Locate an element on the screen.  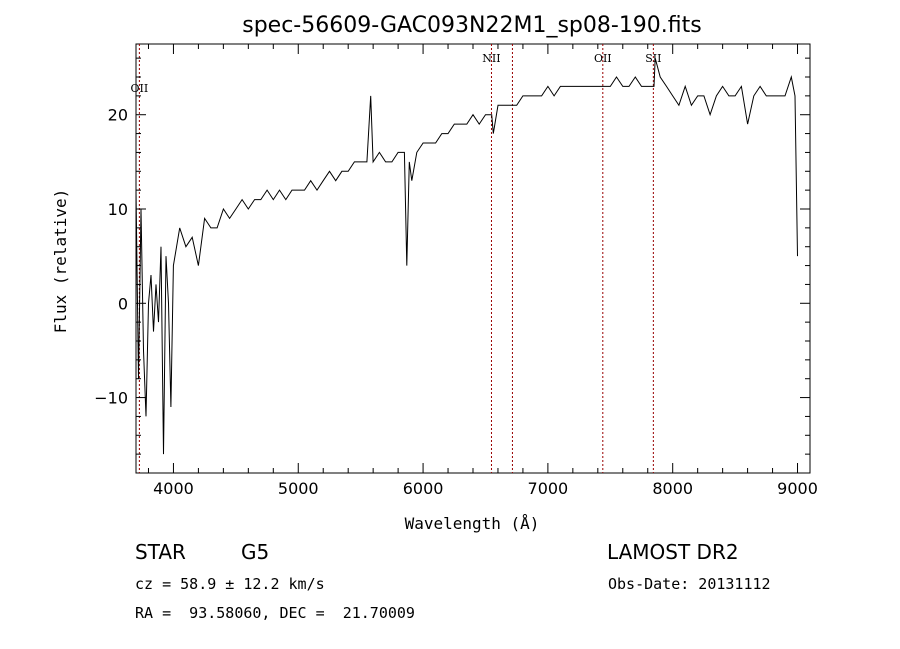
line-marker-label-1: NII is located at coordinates (491, 58).